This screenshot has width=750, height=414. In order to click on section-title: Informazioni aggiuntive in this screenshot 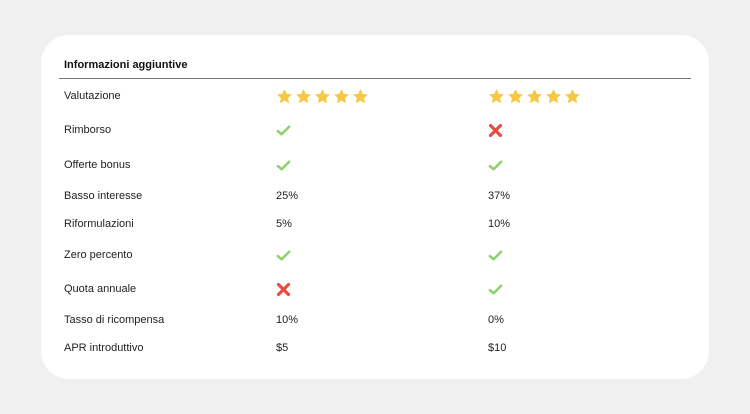, I will do `click(126, 65)`.